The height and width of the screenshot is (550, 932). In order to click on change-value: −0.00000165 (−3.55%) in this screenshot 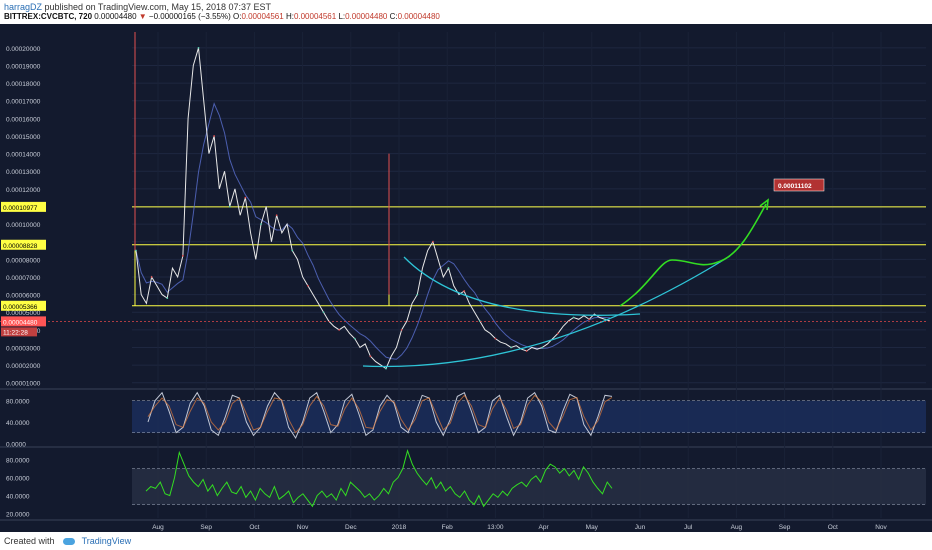, I will do `click(189, 16)`.